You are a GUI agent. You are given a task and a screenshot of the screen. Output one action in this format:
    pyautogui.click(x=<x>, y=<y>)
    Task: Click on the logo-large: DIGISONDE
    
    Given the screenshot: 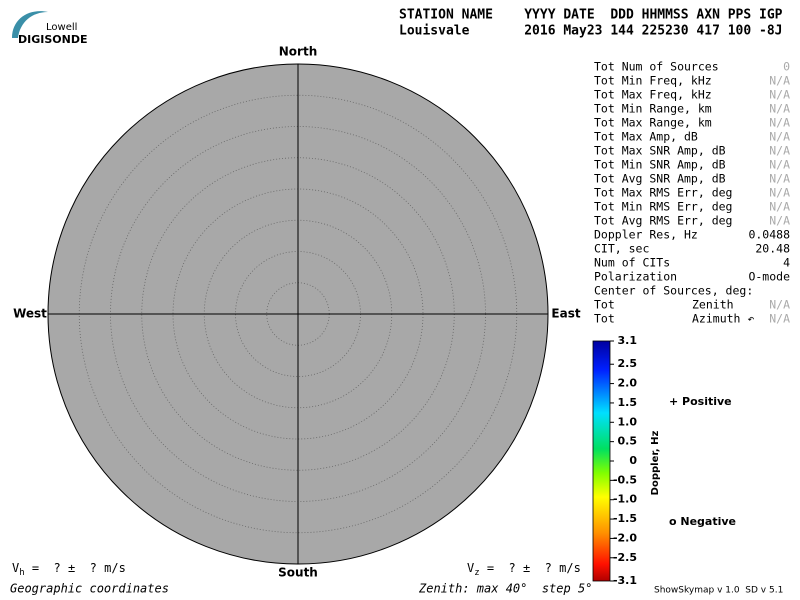 What is the action you would take?
    pyautogui.click(x=52, y=39)
    